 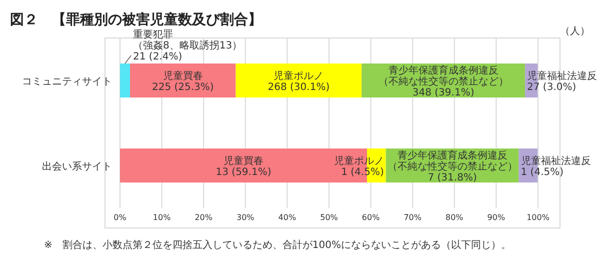 I want to click on x-tick-label: 10%, so click(x=162, y=217).